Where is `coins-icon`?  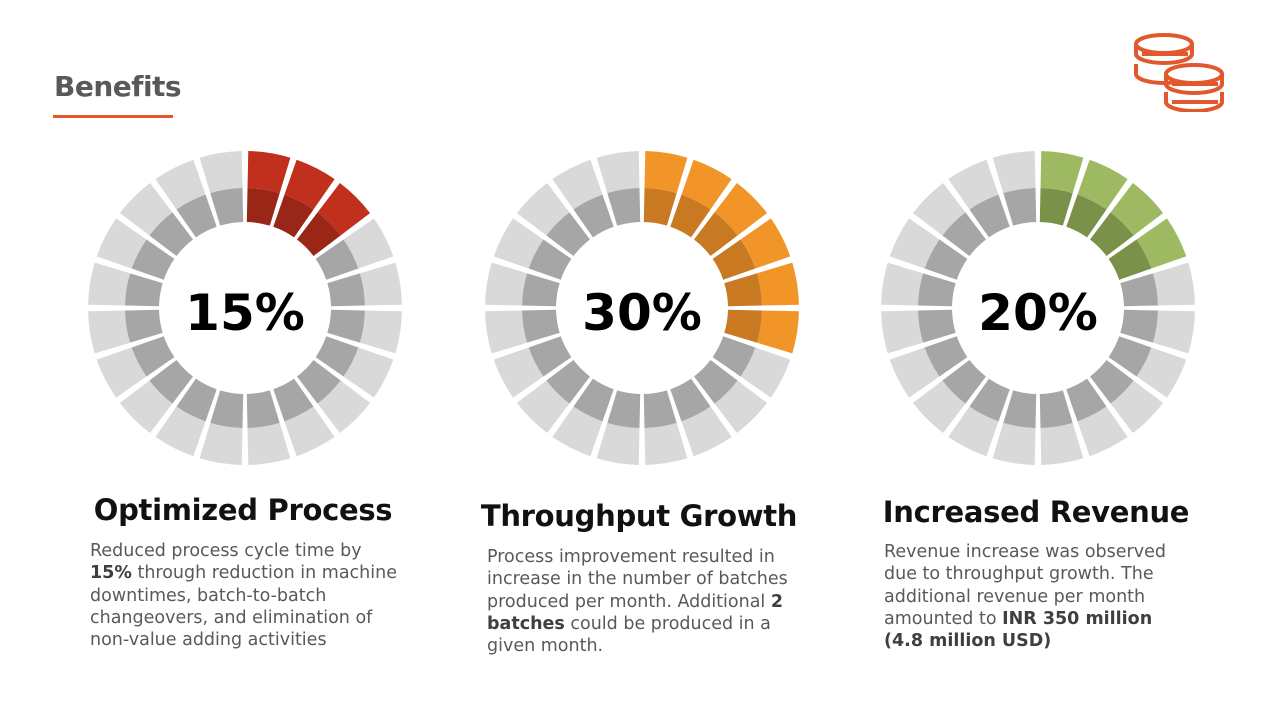 coins-icon is located at coordinates (1179, 72).